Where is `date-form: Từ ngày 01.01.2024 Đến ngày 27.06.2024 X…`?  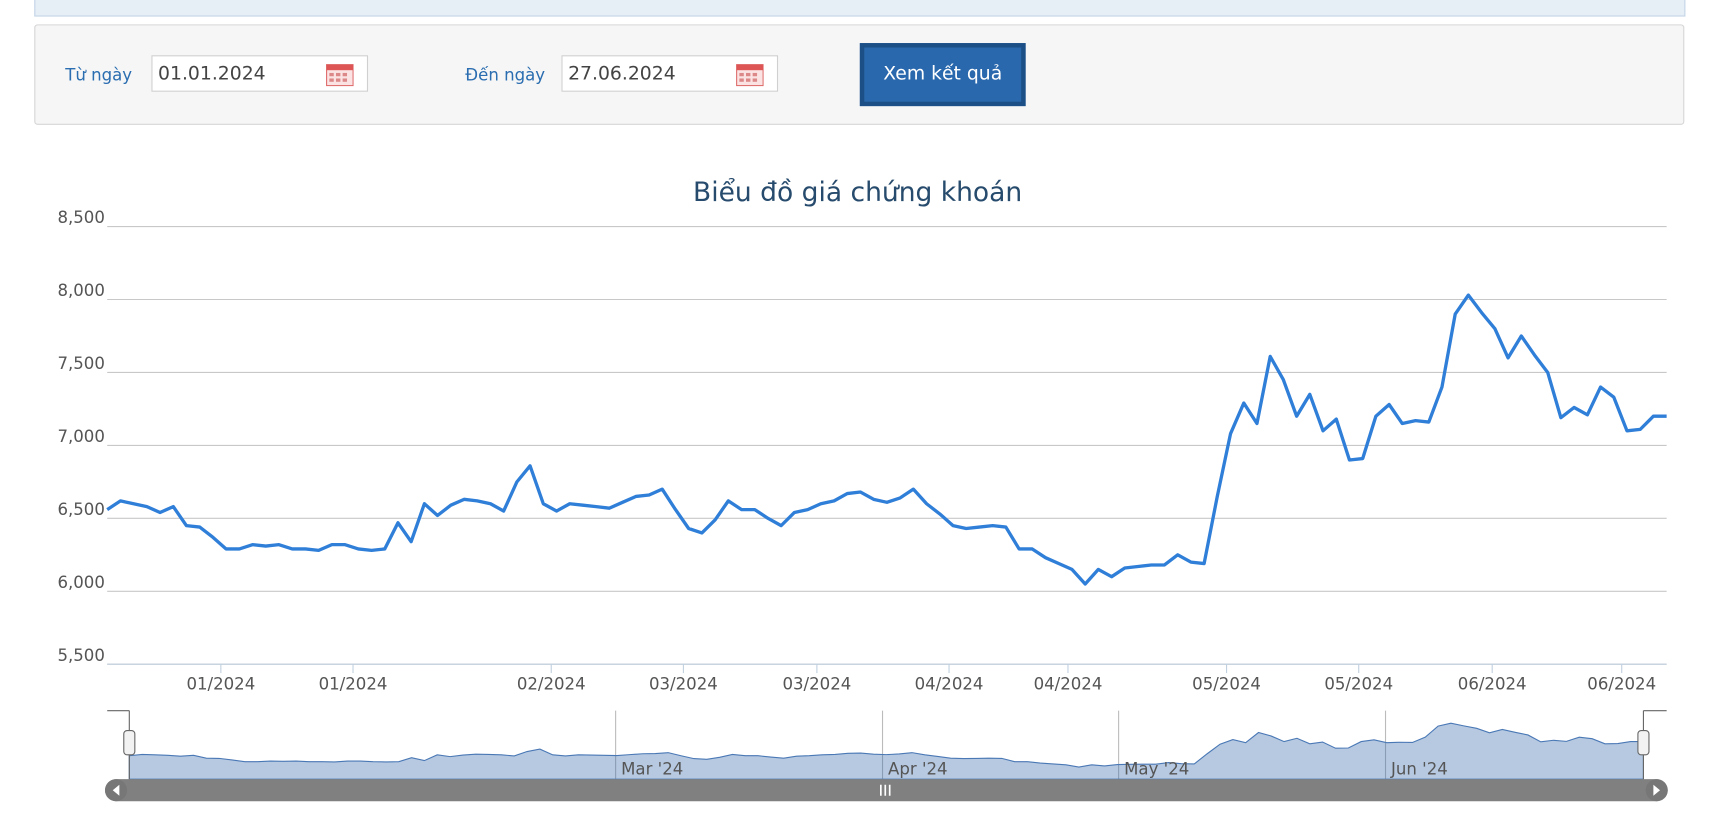
date-form: Từ ngày 01.01.2024 Đến ngày 27.06.2024 X… is located at coordinates (859, 74).